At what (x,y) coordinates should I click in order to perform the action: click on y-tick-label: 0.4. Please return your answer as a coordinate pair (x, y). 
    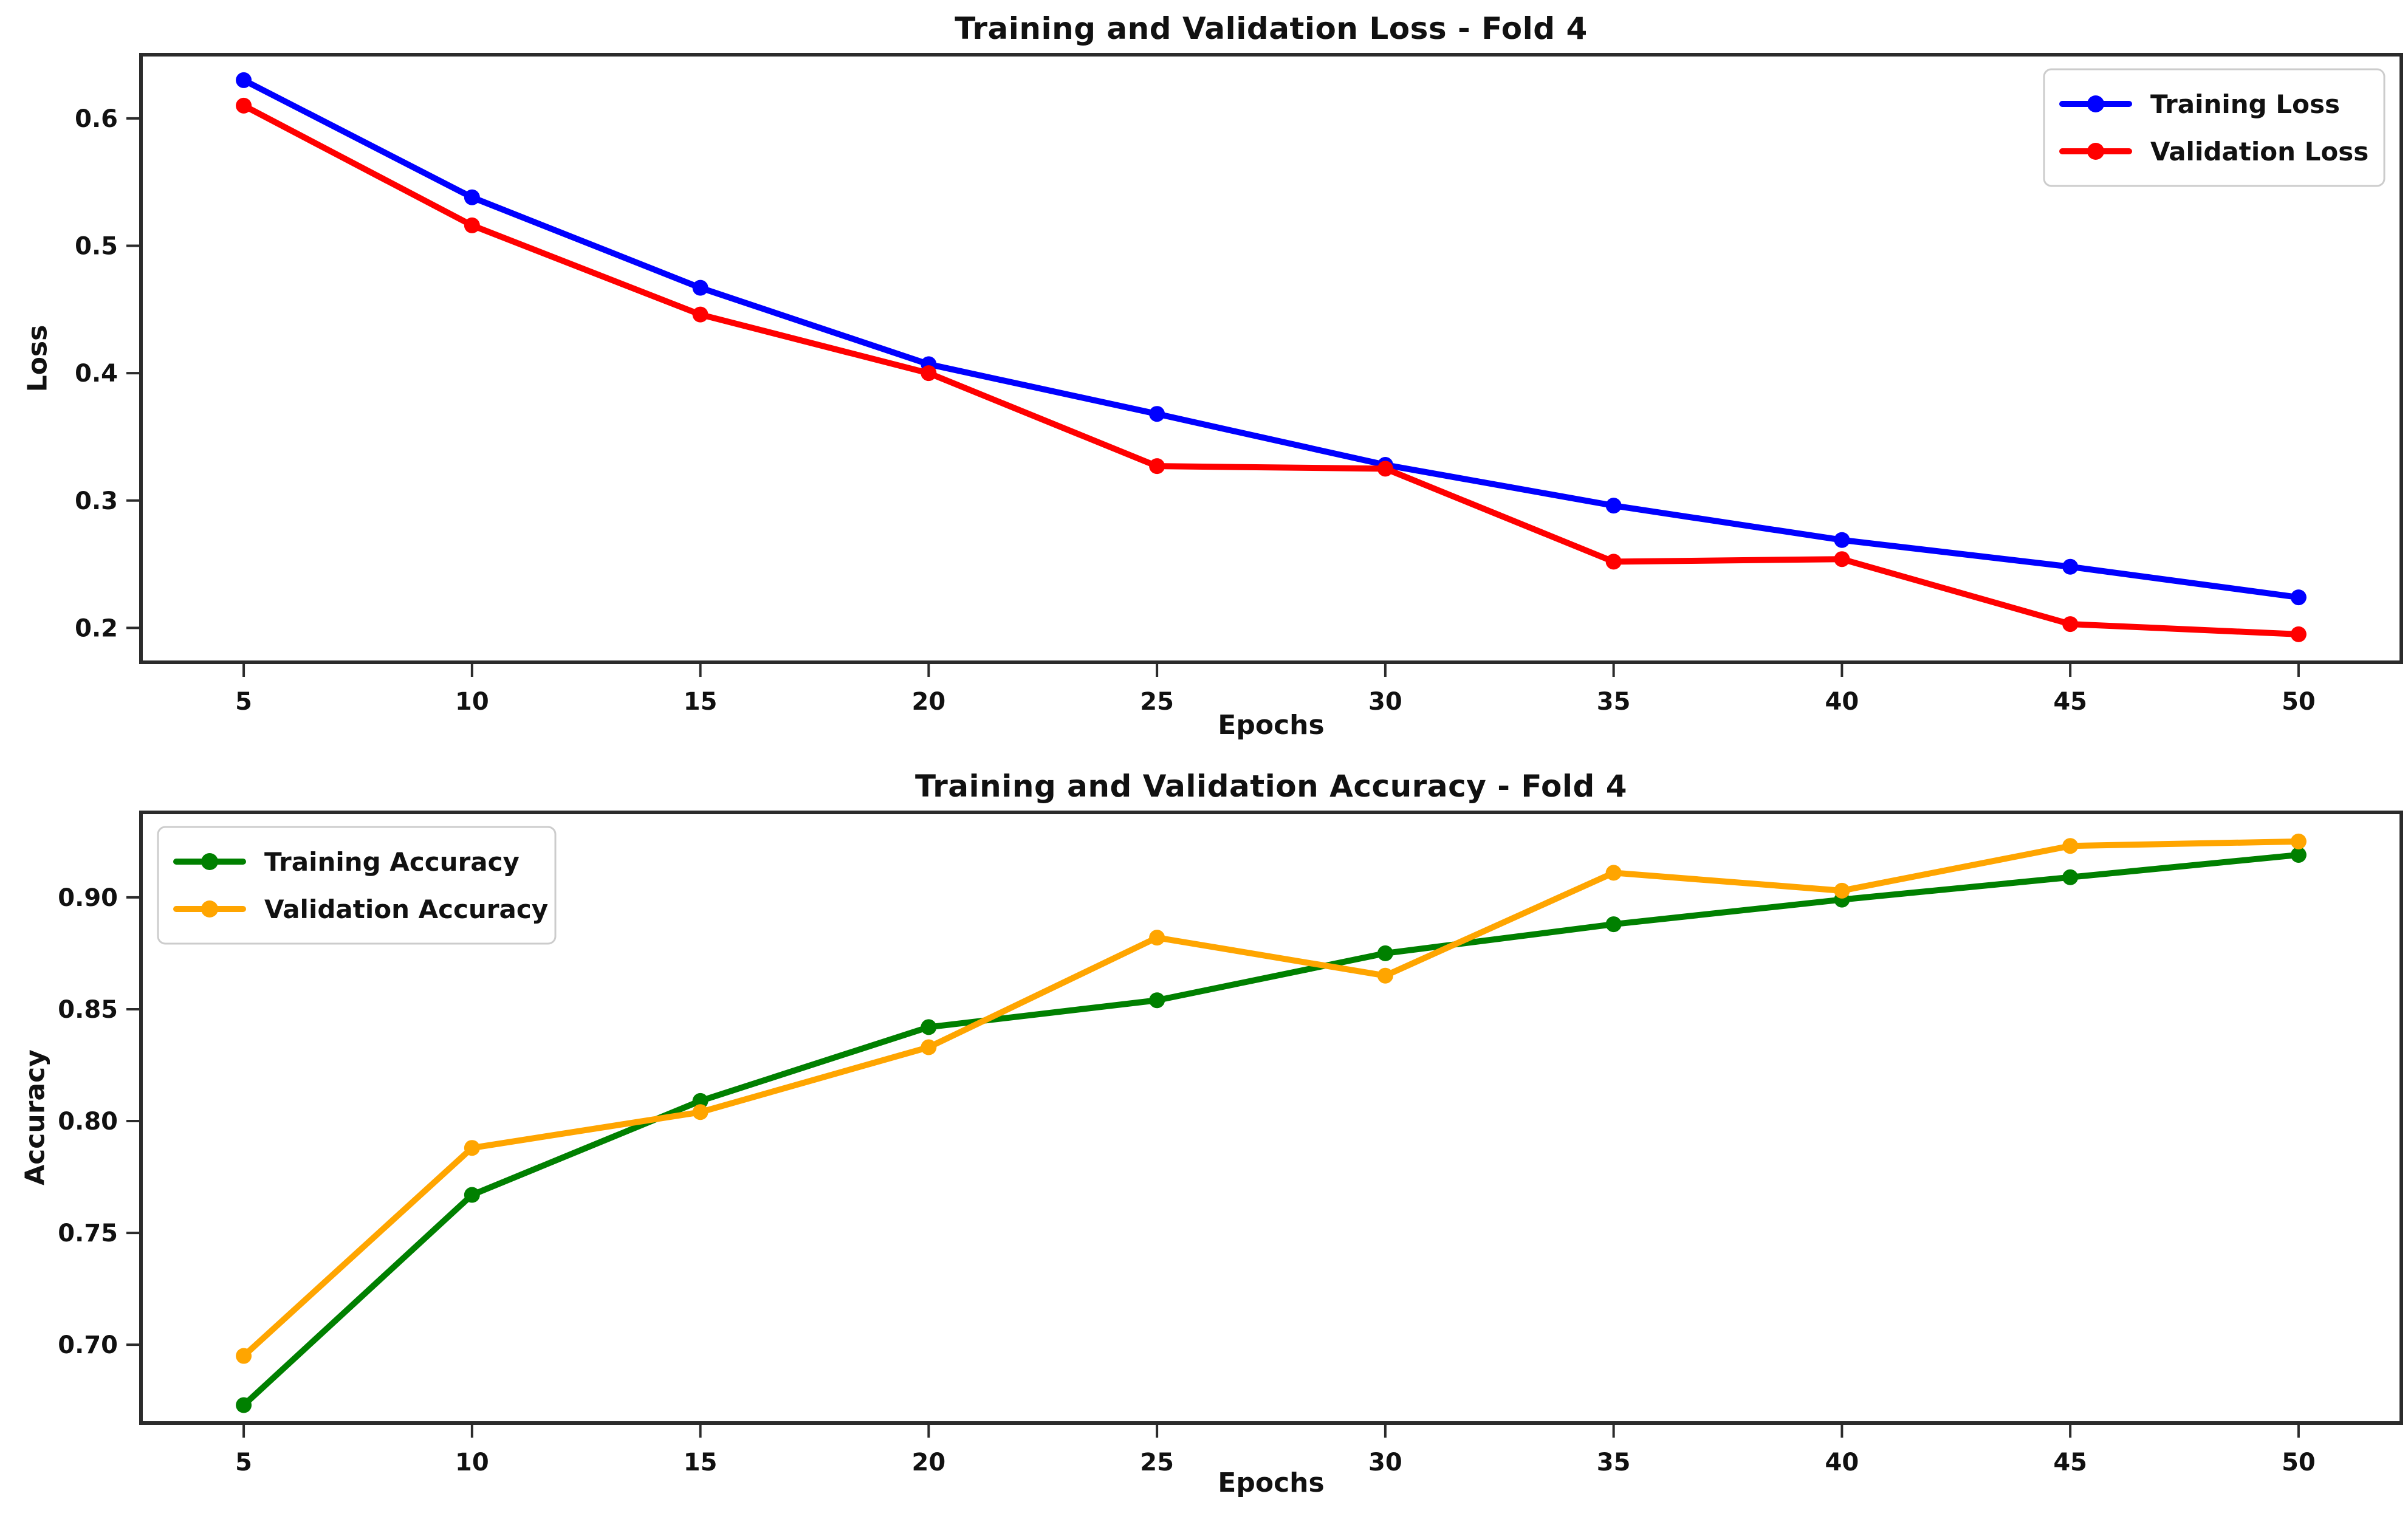
    Looking at the image, I should click on (97, 374).